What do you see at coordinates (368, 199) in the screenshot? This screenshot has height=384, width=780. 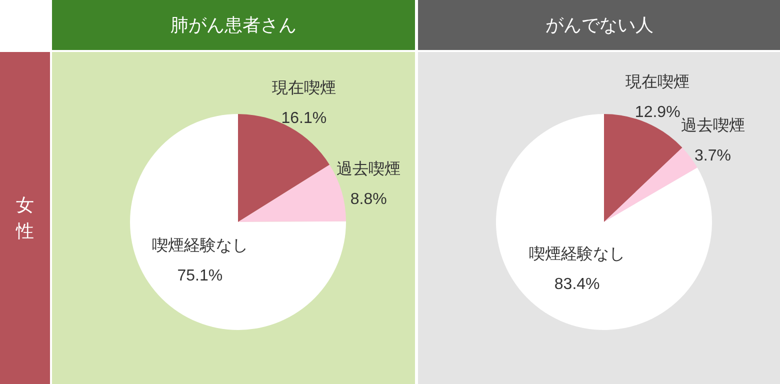 I see `data-label: 8.8%` at bounding box center [368, 199].